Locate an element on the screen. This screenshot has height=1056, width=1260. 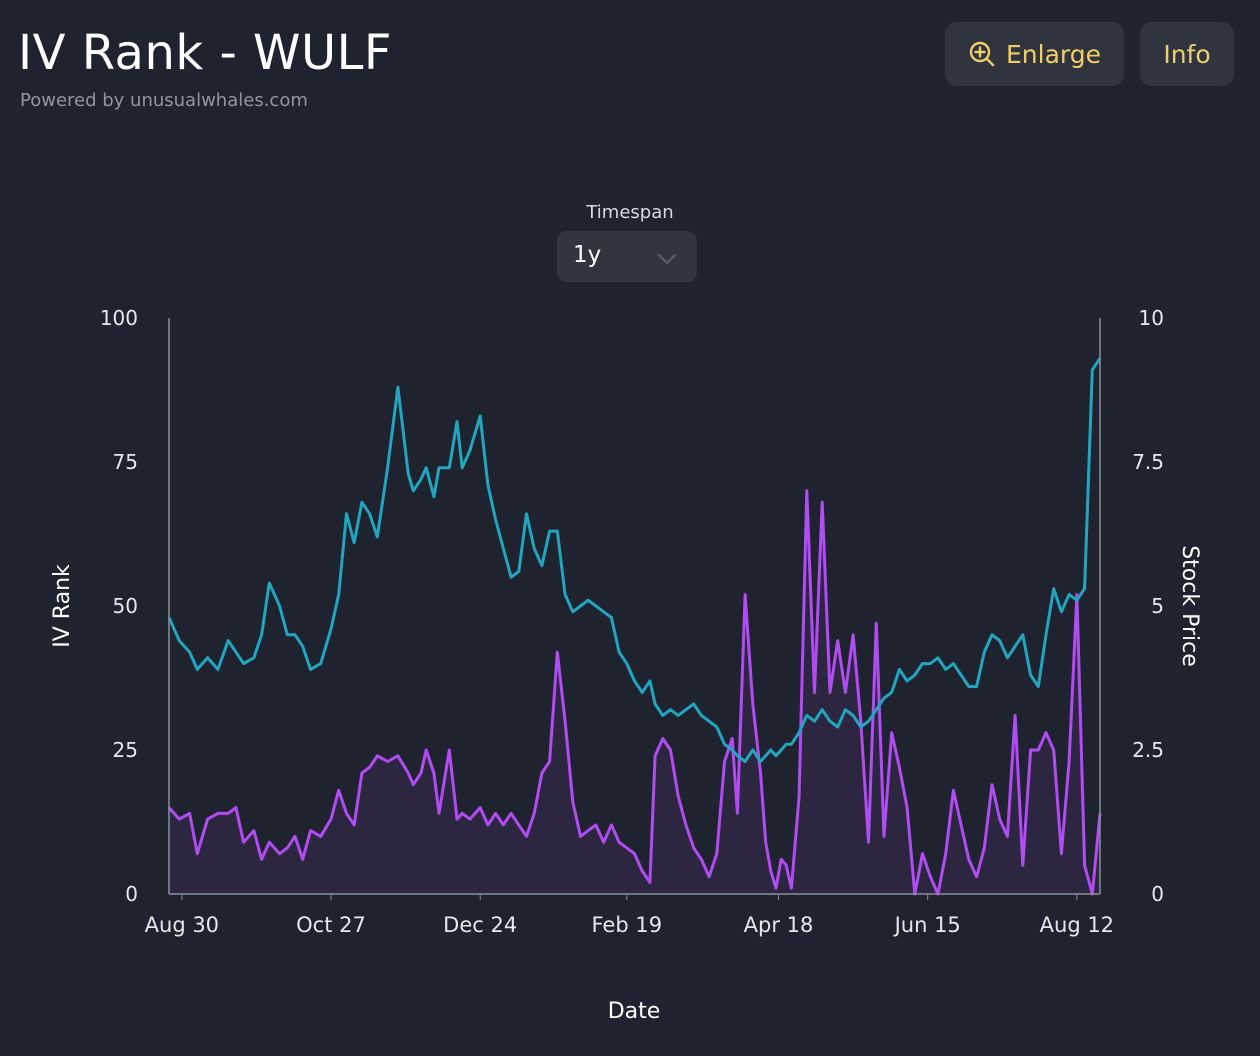
info-button: Info is located at coordinates (1187, 54).